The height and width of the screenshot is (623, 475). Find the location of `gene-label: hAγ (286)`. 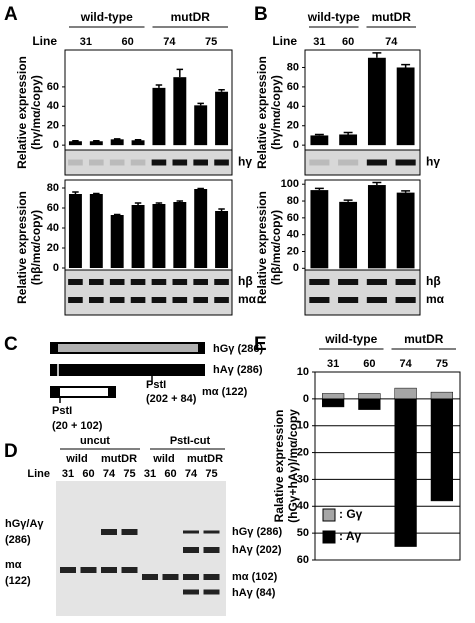

gene-label: hAγ (286) is located at coordinates (238, 370).